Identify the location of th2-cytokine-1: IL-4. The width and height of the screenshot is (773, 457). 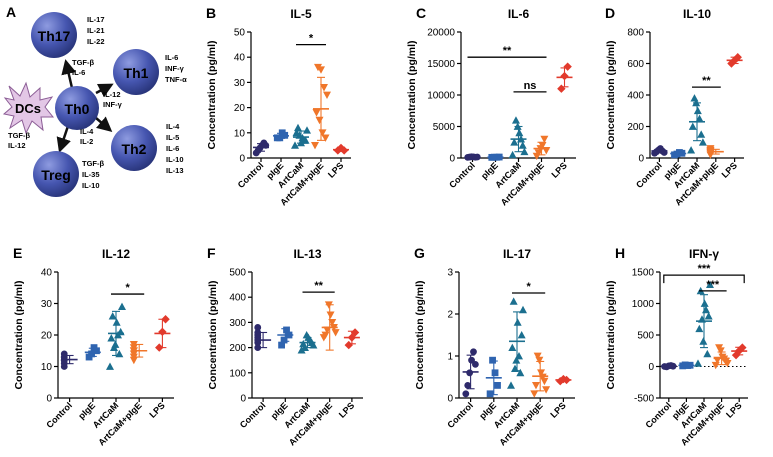
(173, 126).